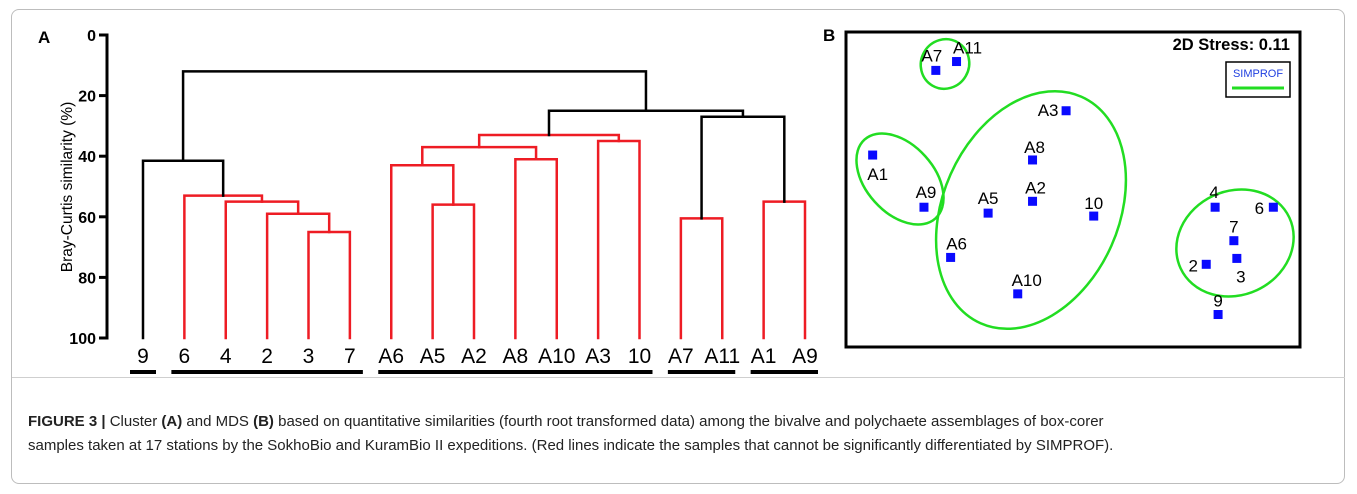 The height and width of the screenshot is (494, 1357). What do you see at coordinates (805, 356) in the screenshot?
I see `leaf-label: A9` at bounding box center [805, 356].